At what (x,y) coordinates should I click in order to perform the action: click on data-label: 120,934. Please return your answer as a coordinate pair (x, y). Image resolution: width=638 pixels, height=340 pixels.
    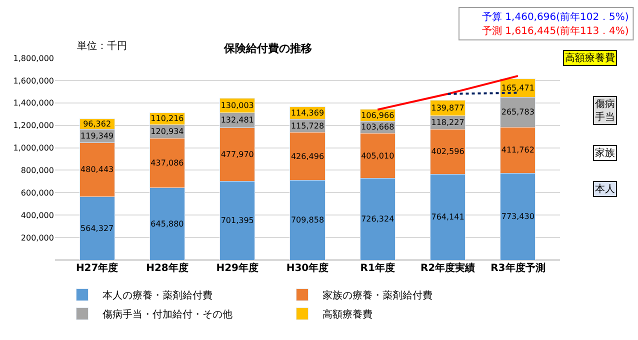
    Looking at the image, I should click on (167, 131).